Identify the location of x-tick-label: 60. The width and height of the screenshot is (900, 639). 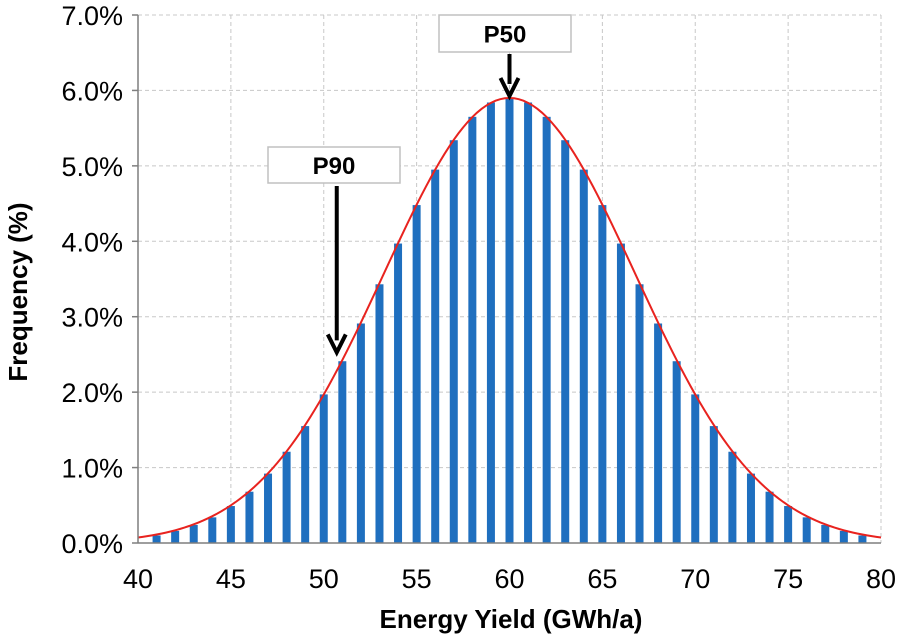
(509, 579).